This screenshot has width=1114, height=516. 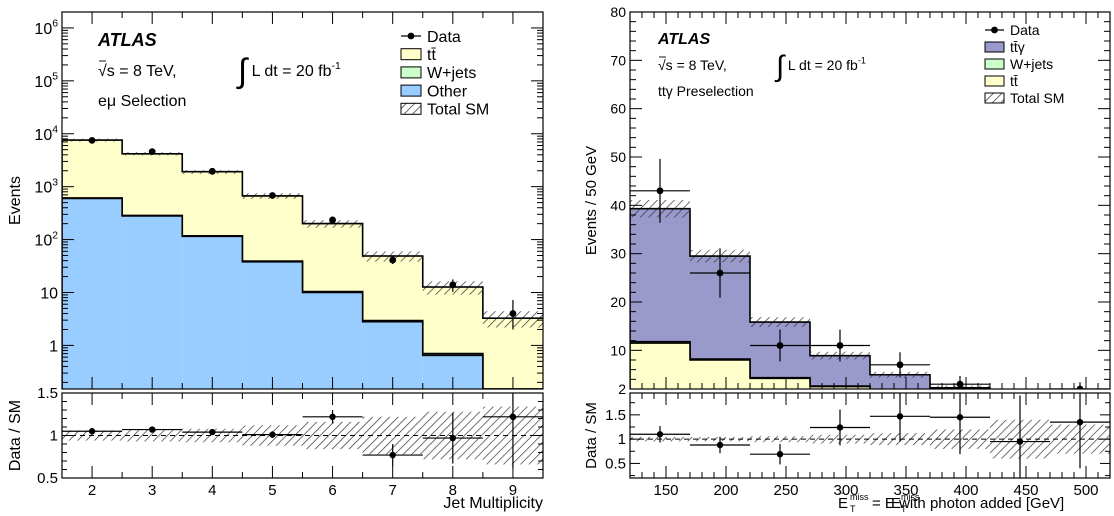 What do you see at coordinates (393, 490) in the screenshot?
I see `x-tick-label: 7` at bounding box center [393, 490].